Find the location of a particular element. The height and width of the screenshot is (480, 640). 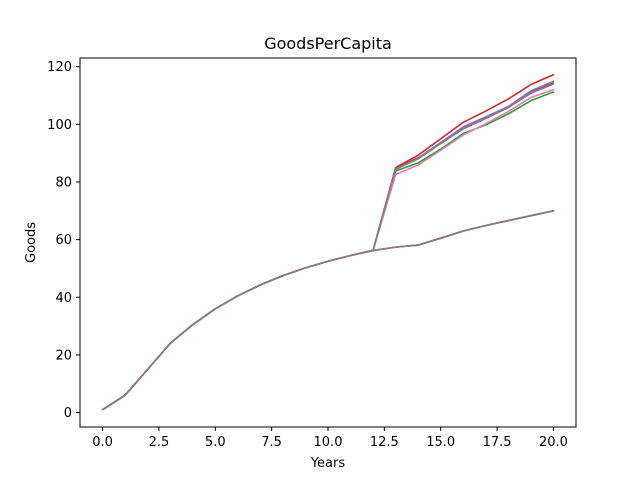

y-tick-label: 40 is located at coordinates (63, 298).